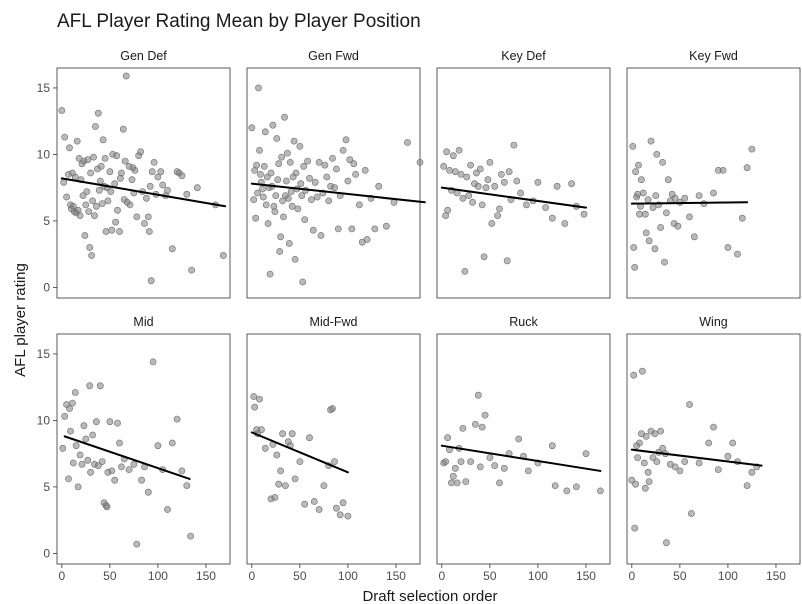 This screenshot has width=802, height=604. I want to click on facet-panel: Gen Fwd, so click(336, 174).